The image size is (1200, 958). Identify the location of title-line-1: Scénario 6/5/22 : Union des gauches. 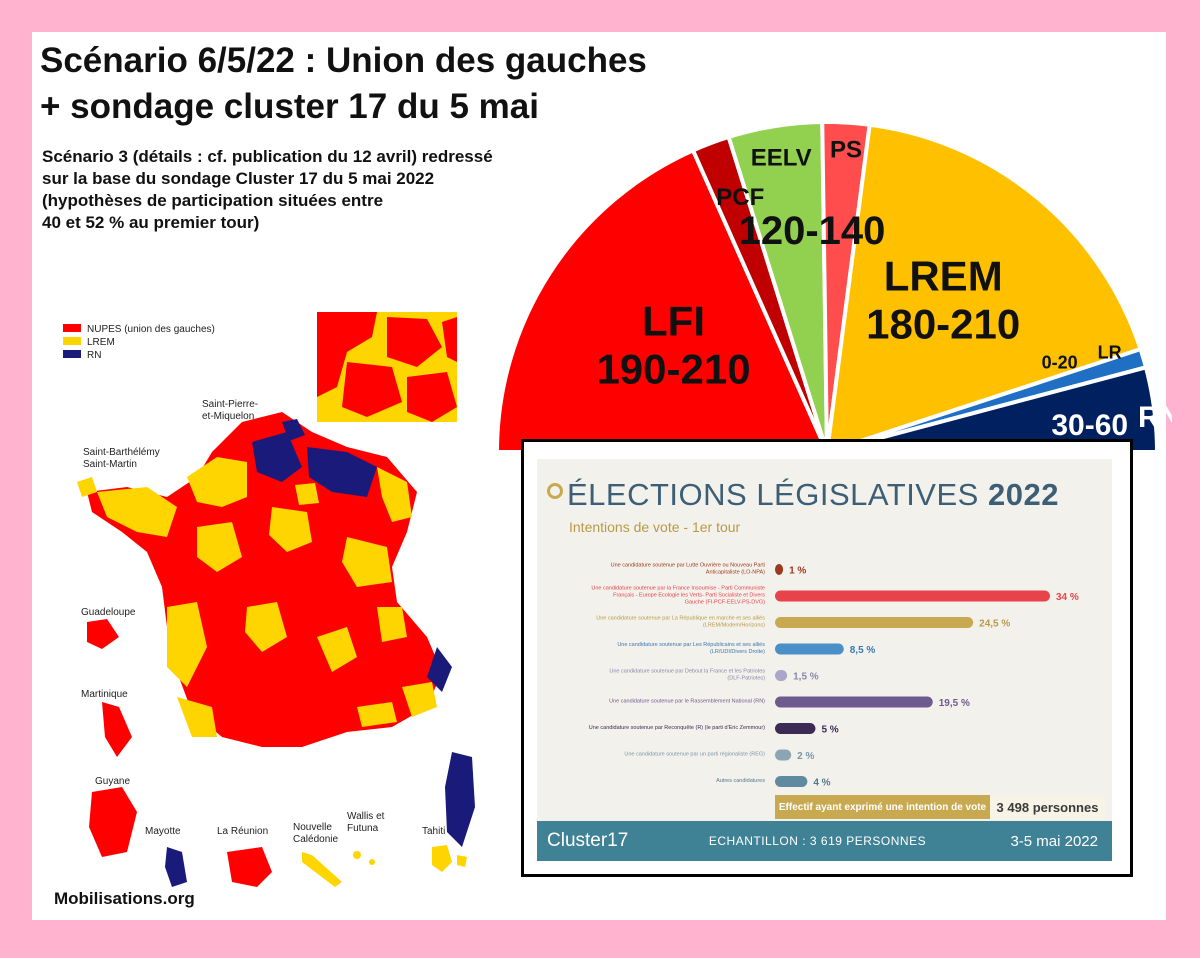
(343, 60).